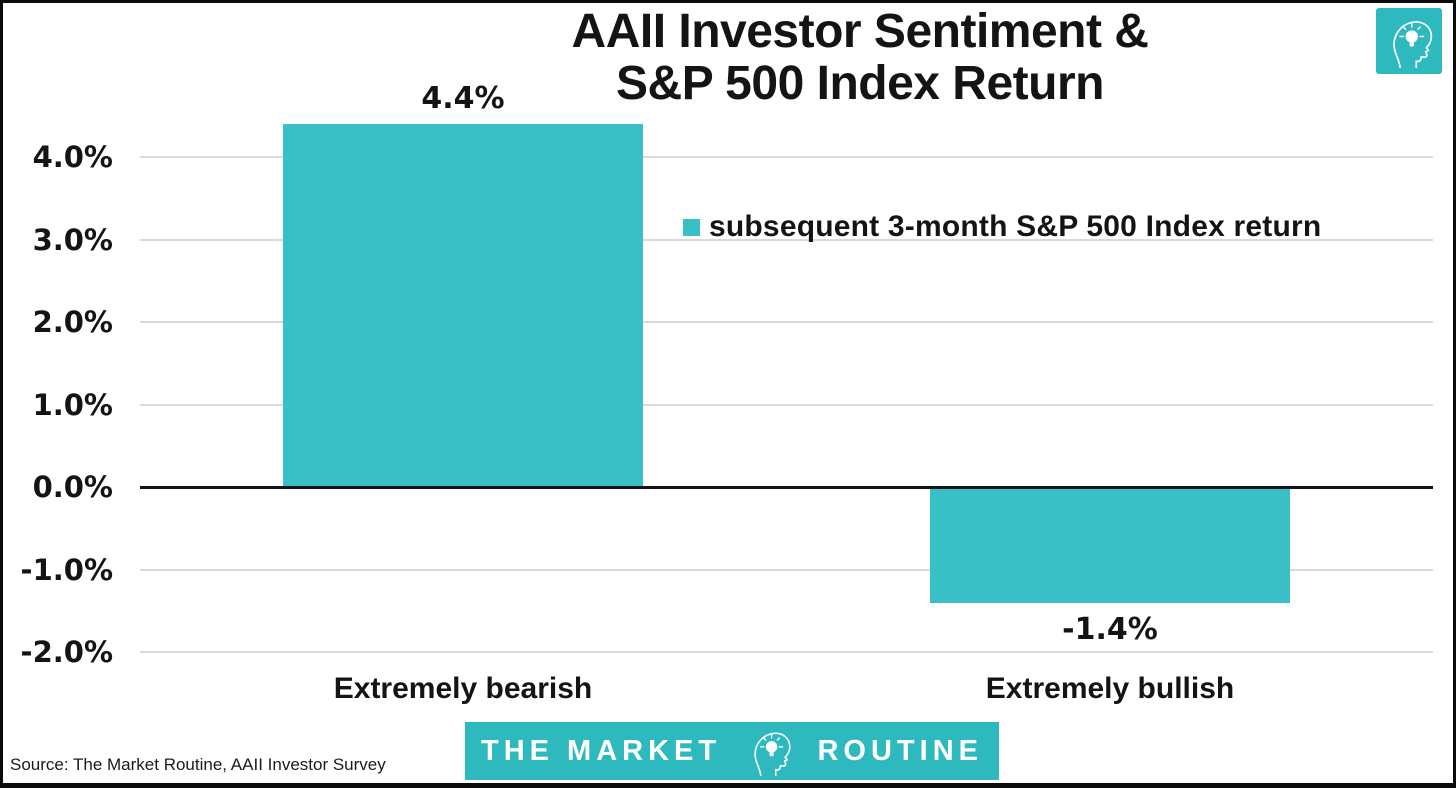  Describe the element at coordinates (72, 487) in the screenshot. I see `y-tick-label: 0.0%` at that location.